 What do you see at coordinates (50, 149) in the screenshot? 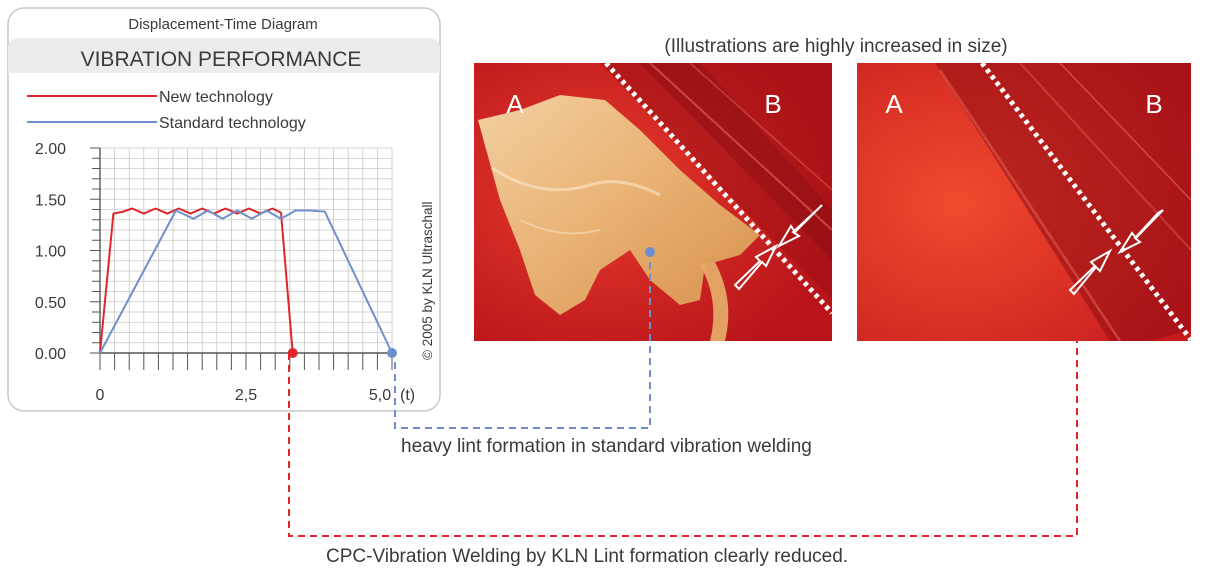
I see `y-tick-label: 2.00` at bounding box center [50, 149].